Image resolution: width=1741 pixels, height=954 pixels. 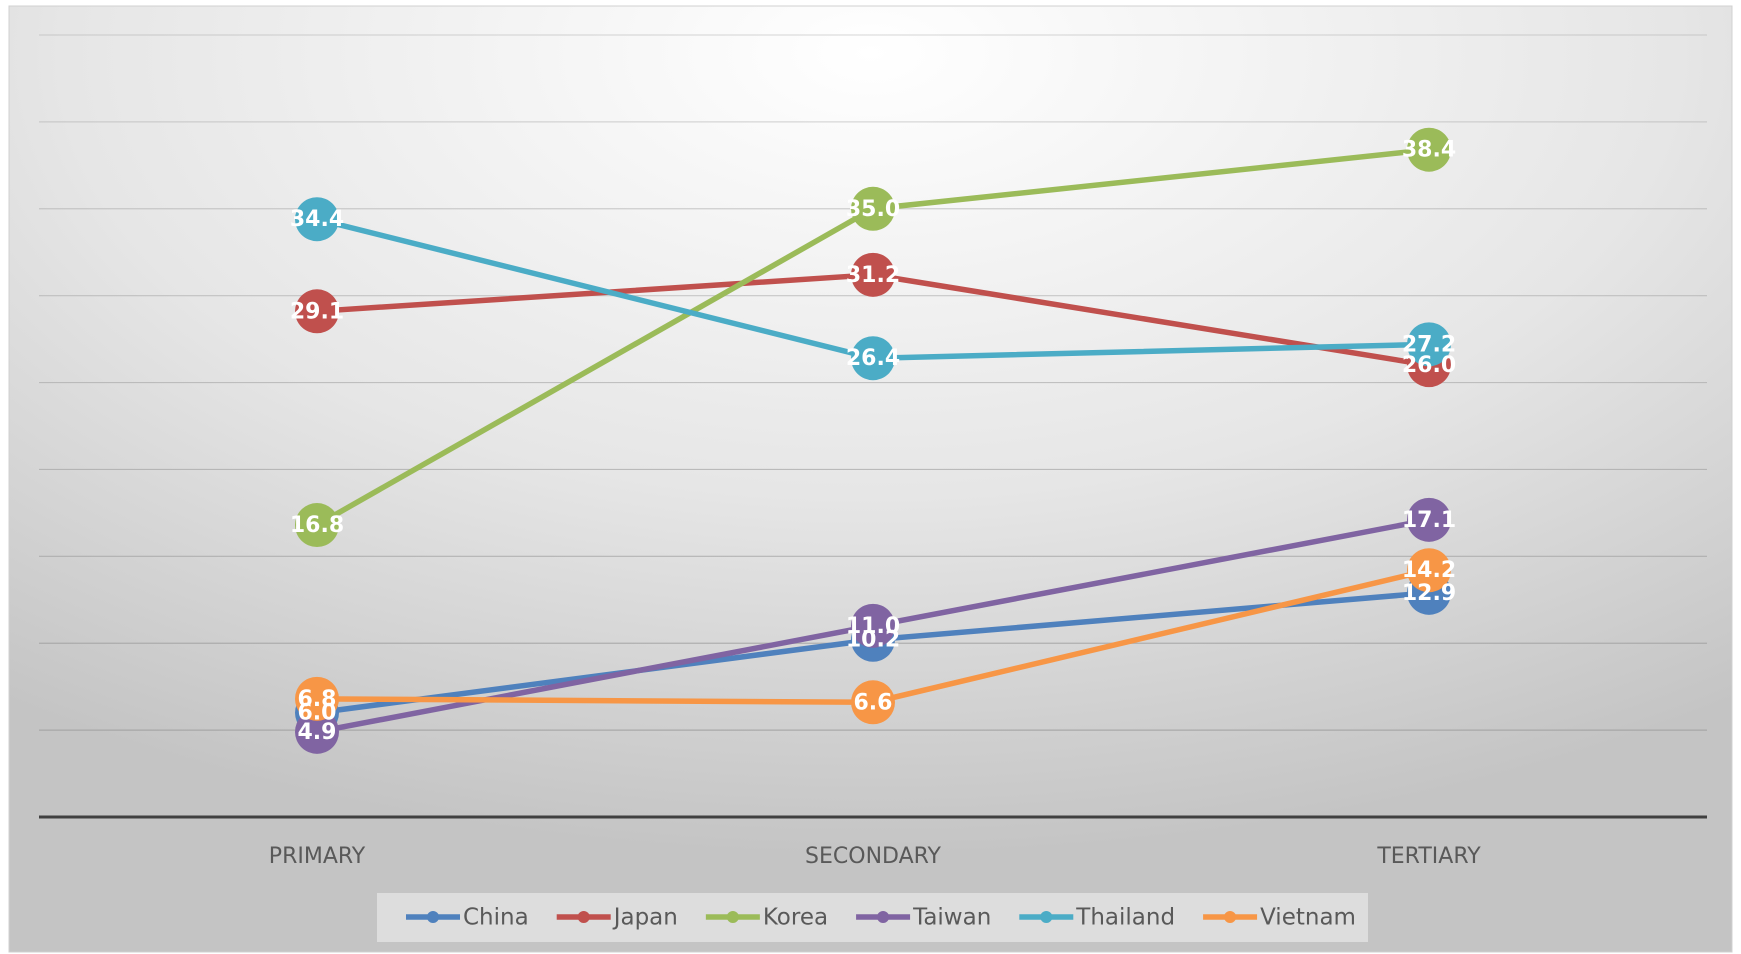 I want to click on data-label: 4.9, so click(x=317, y=732).